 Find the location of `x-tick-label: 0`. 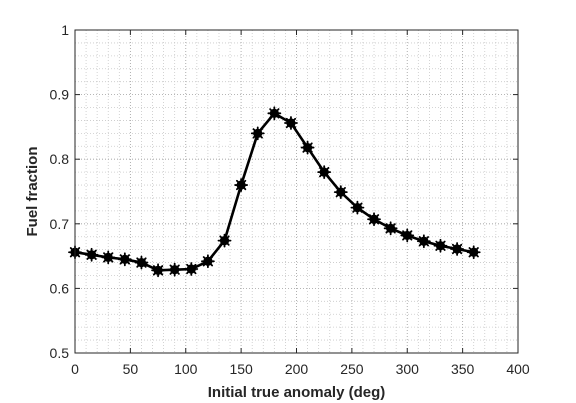

x-tick-label: 0 is located at coordinates (75, 369).